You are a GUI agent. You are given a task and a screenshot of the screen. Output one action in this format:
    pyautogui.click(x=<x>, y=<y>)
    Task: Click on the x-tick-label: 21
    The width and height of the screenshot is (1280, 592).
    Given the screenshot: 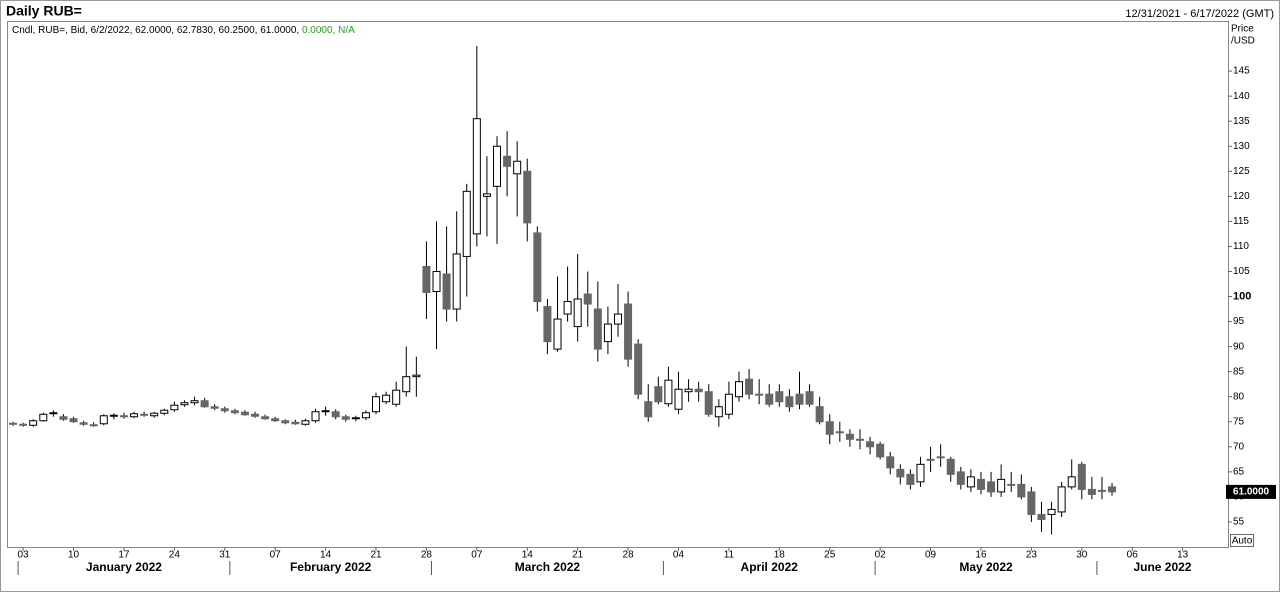 What is the action you would take?
    pyautogui.click(x=376, y=555)
    